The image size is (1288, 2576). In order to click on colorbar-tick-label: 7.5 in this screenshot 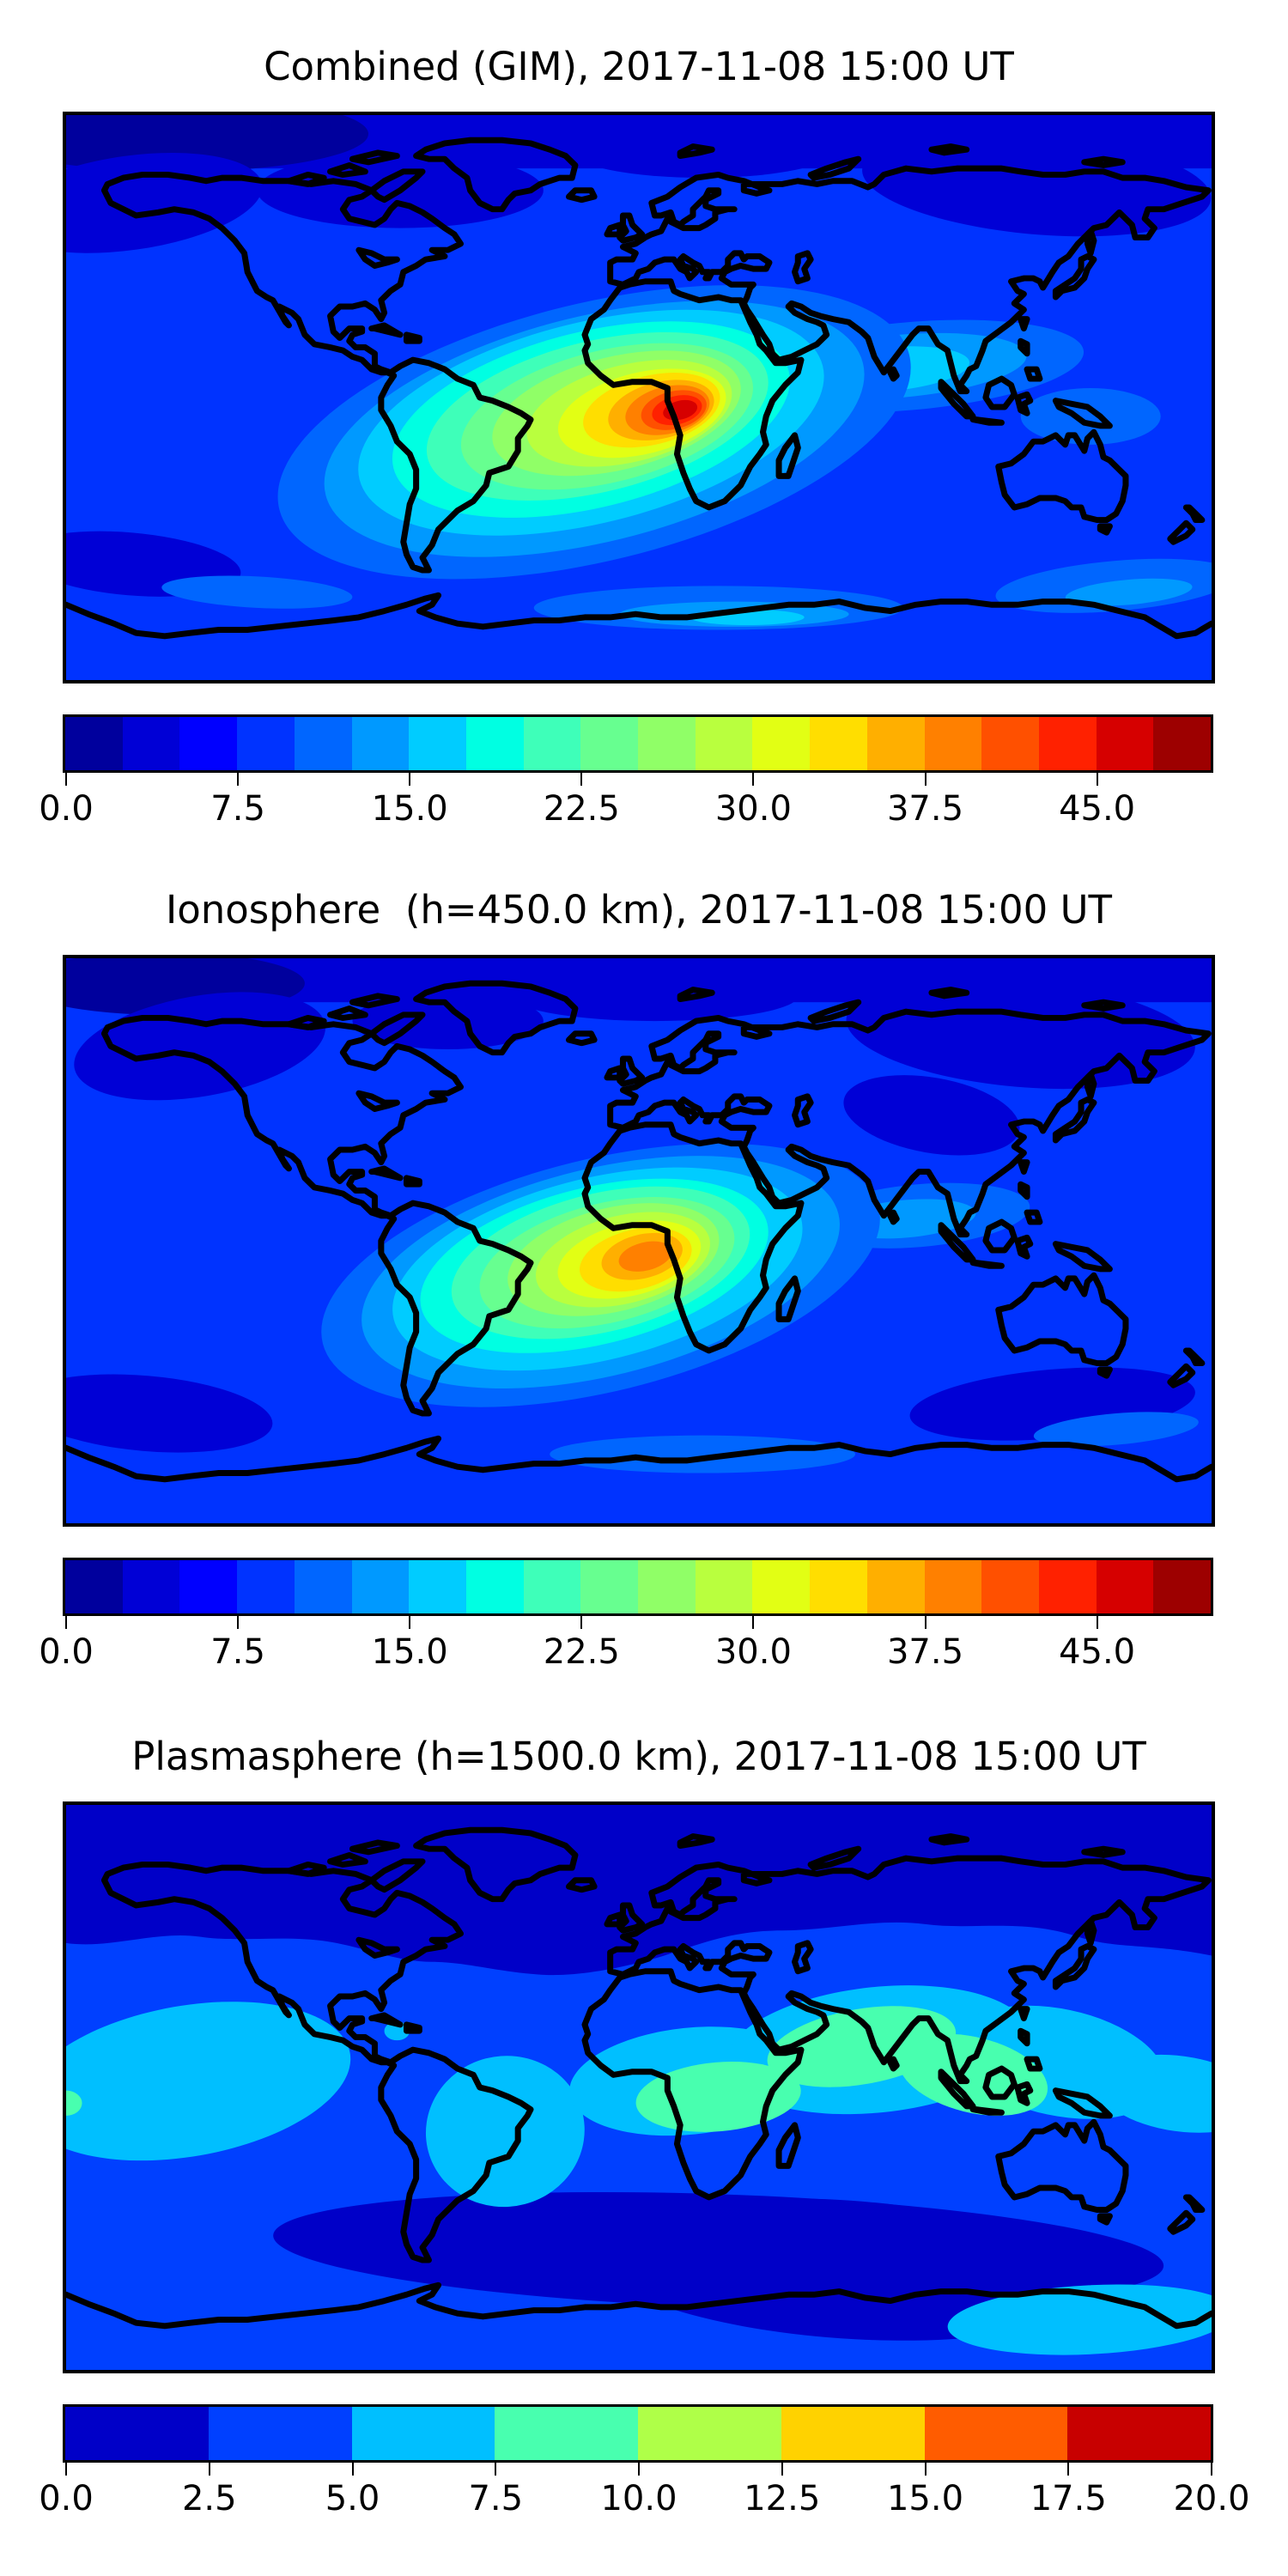, I will do `click(496, 2499)`.